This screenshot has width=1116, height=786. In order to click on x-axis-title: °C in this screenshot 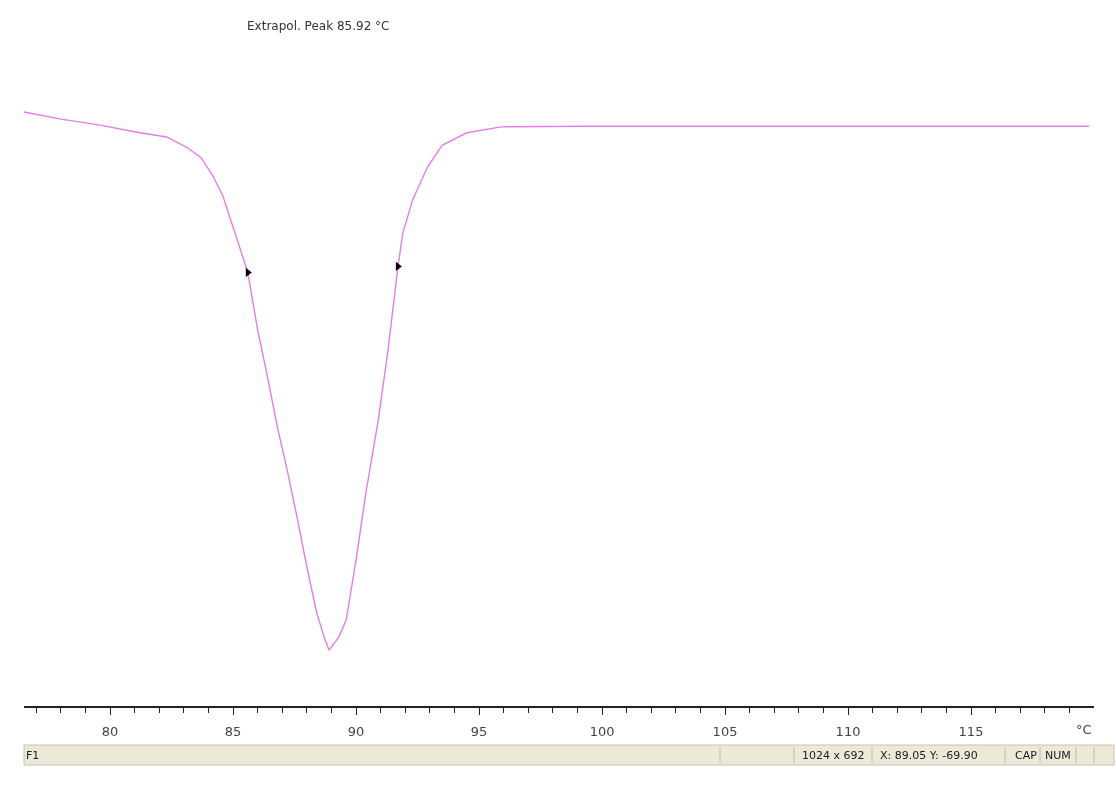, I will do `click(1084, 729)`.